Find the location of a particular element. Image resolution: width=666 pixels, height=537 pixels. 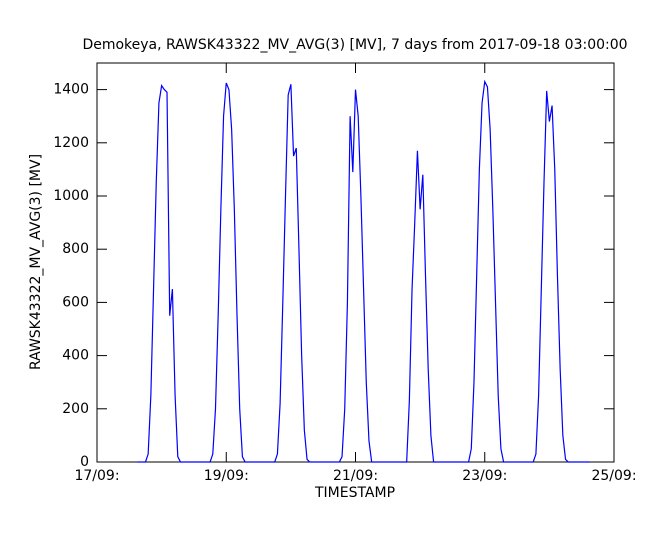

y-tick-label: 200 is located at coordinates (75, 409).